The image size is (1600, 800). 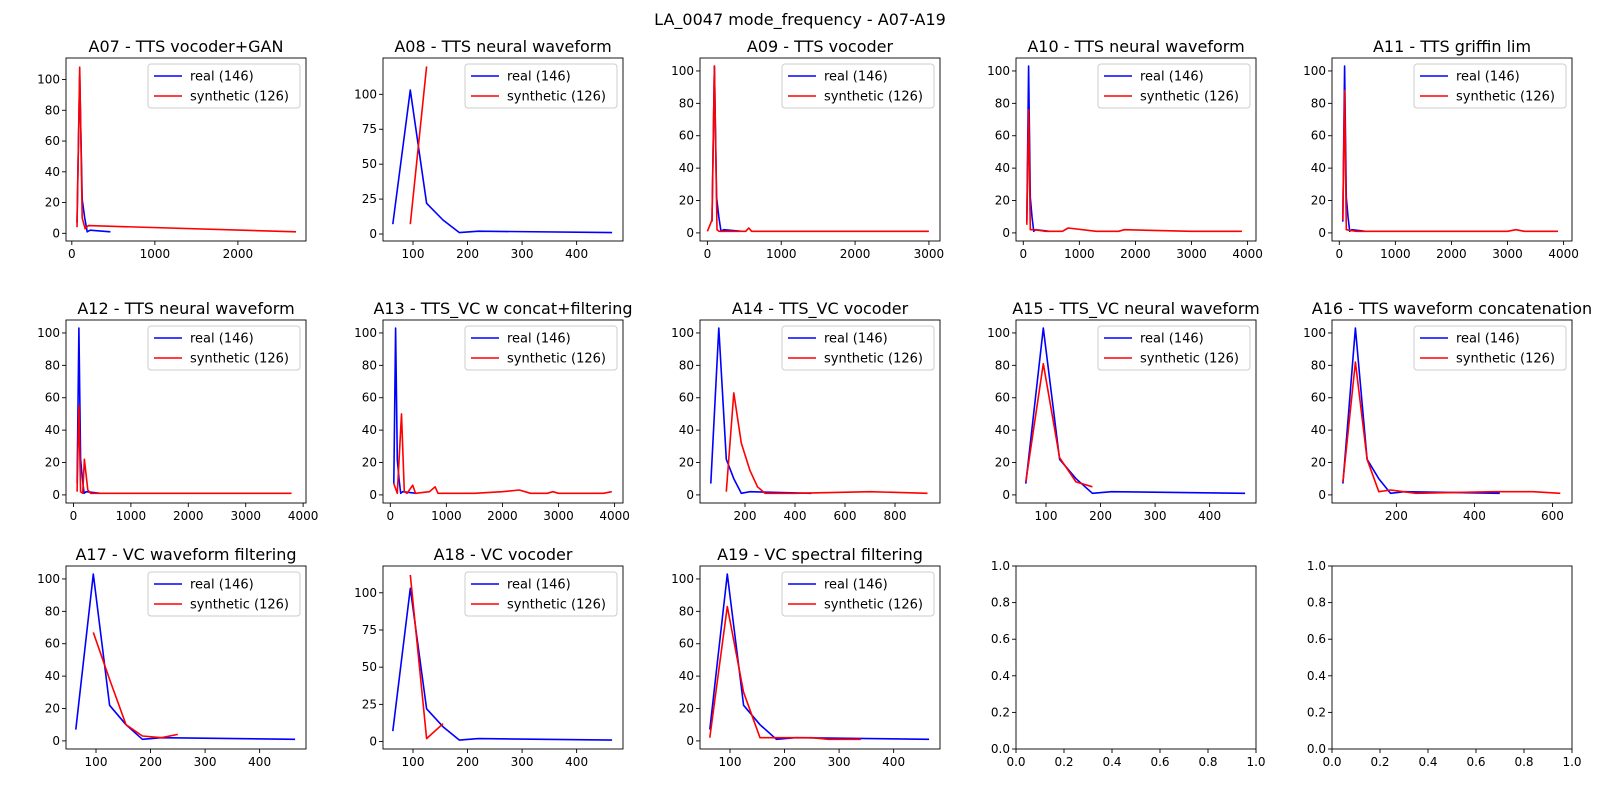 What do you see at coordinates (1135, 309) in the screenshot?
I see `subplot-title: A15 - TTS_VC neural waveform` at bounding box center [1135, 309].